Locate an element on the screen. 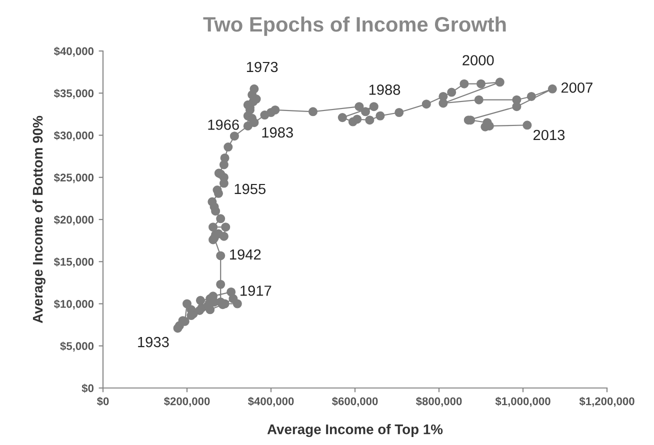 This screenshot has width=654, height=445. annotation: 1917 is located at coordinates (256, 291).